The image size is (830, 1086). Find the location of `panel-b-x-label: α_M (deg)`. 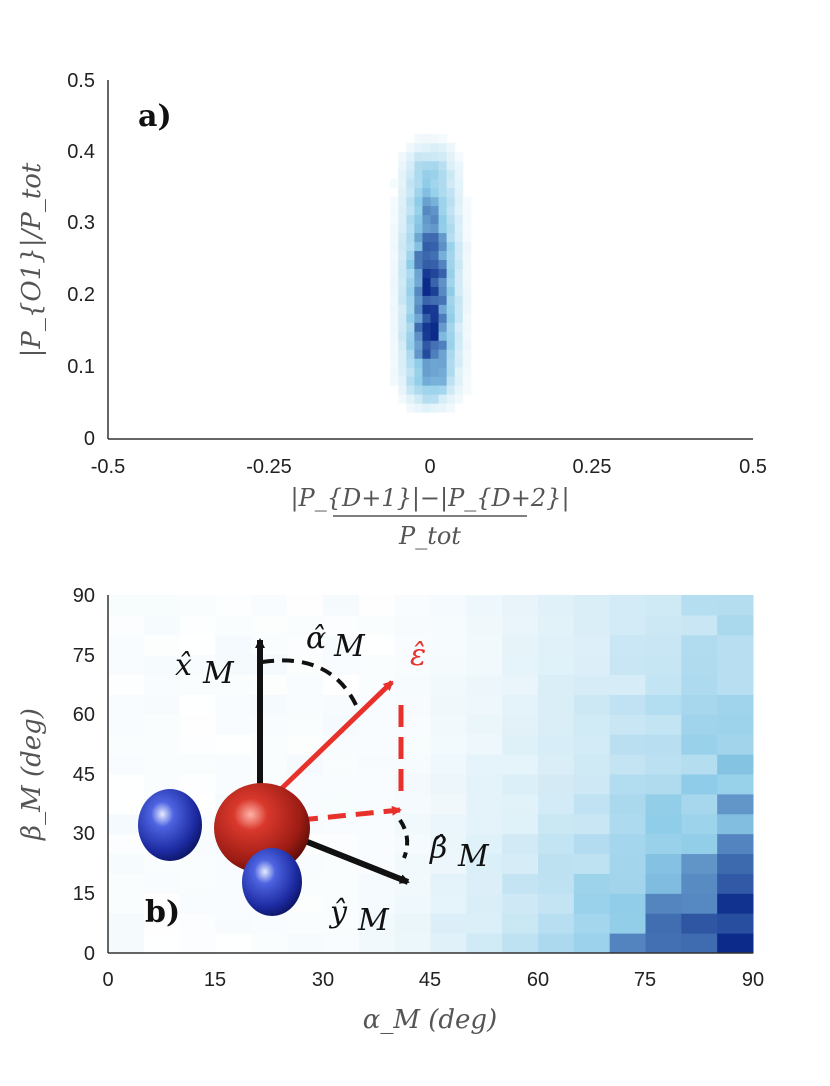

panel-b-x-label: α_M (deg) is located at coordinates (430, 1020).